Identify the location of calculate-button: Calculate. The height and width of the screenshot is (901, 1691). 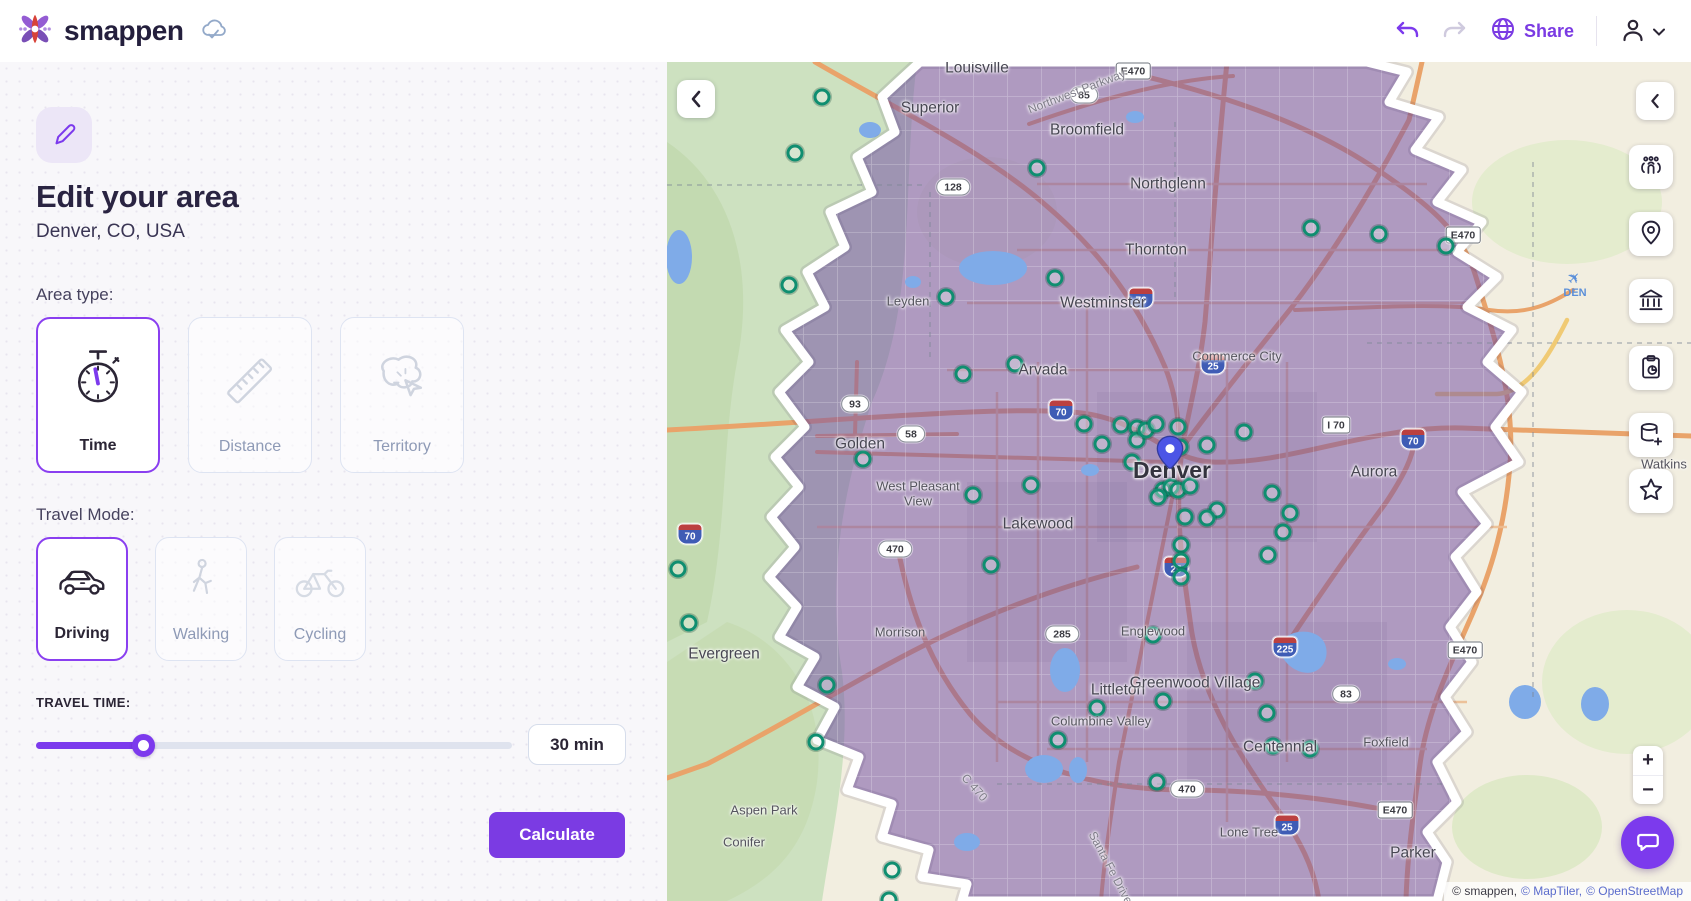
(557, 835).